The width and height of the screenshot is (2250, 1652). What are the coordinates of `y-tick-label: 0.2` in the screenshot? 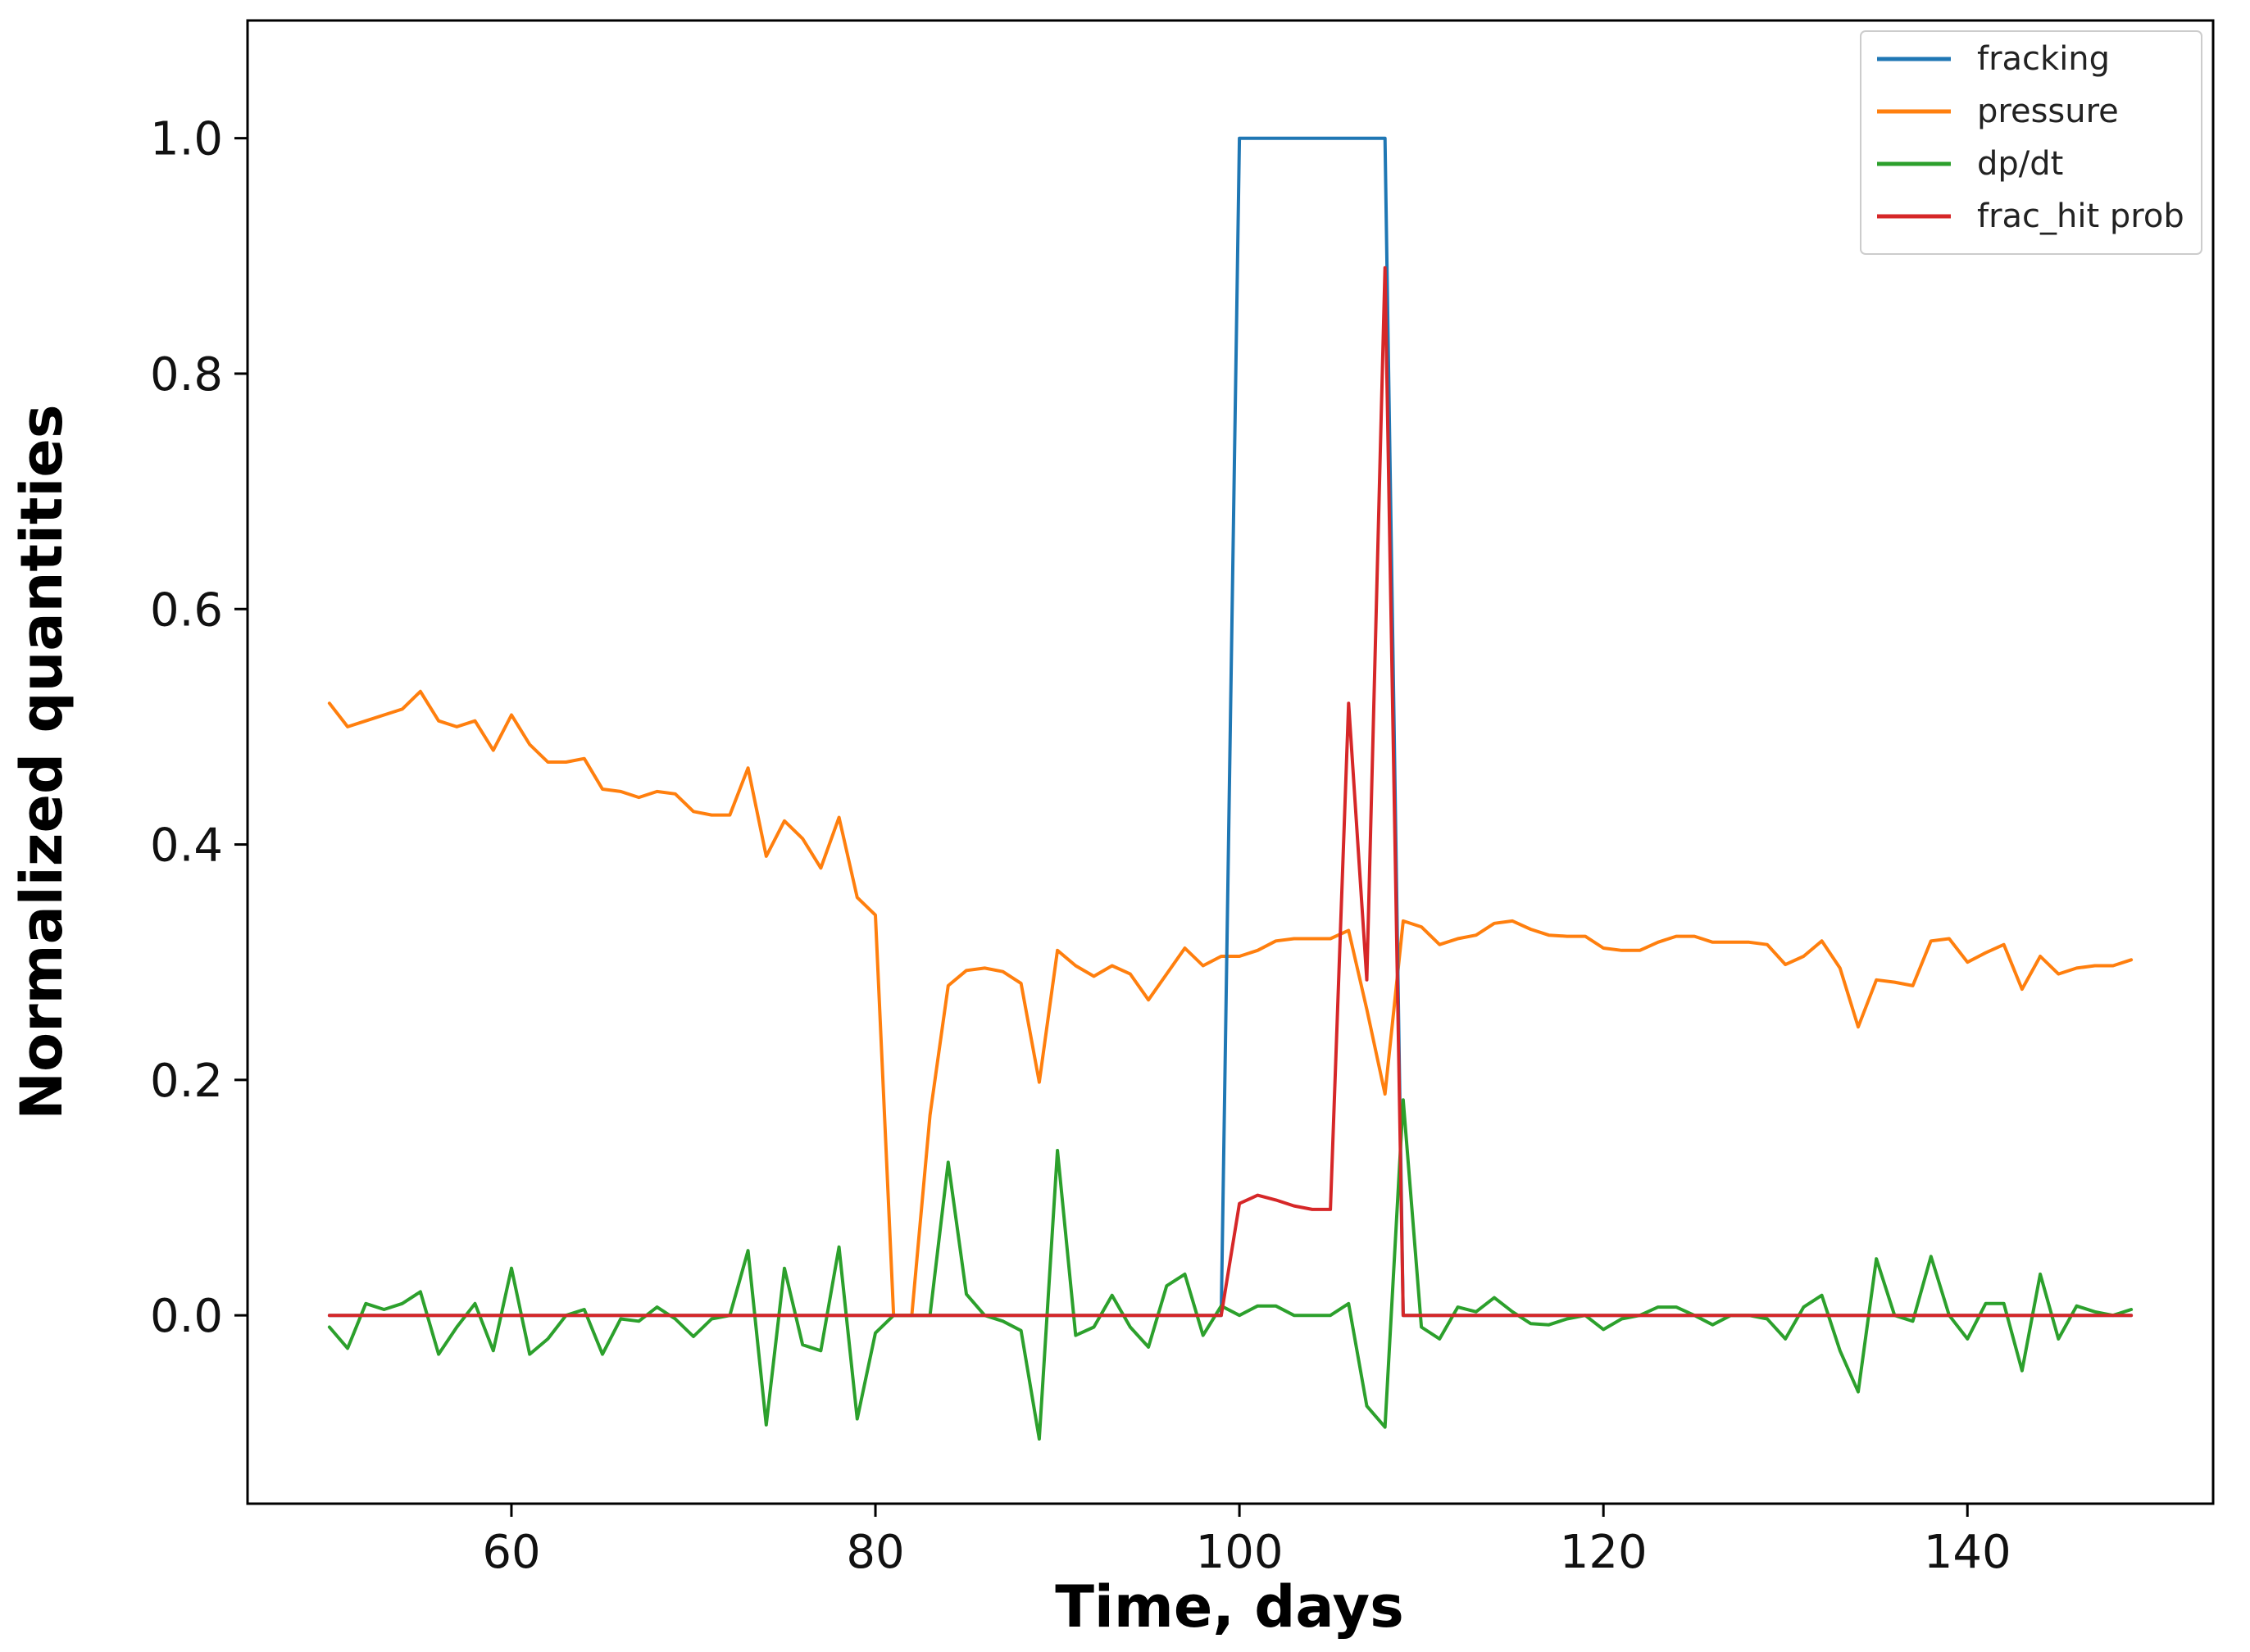 It's located at (186, 1082).